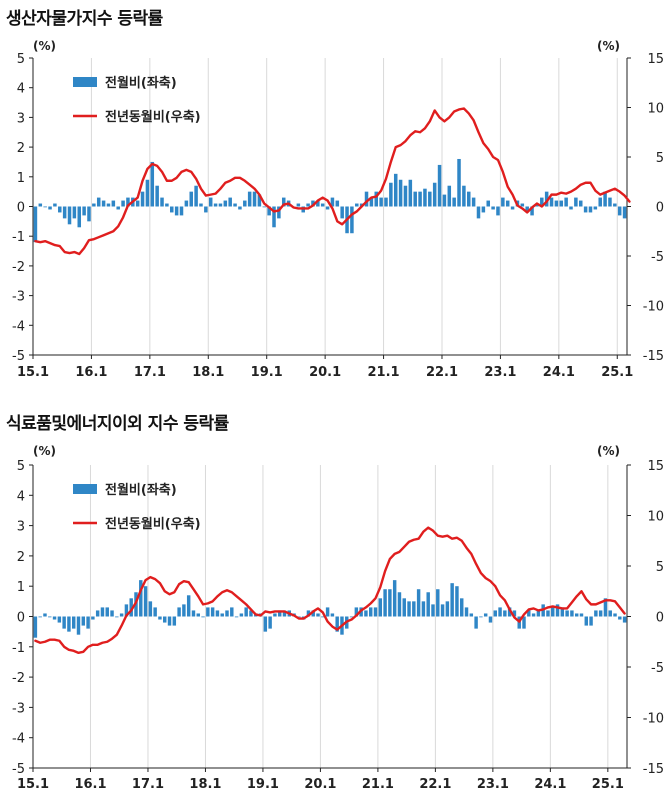 This screenshot has width=670, height=794. I want to click on legend-label-mom: 전월비(좌축), so click(141, 83).